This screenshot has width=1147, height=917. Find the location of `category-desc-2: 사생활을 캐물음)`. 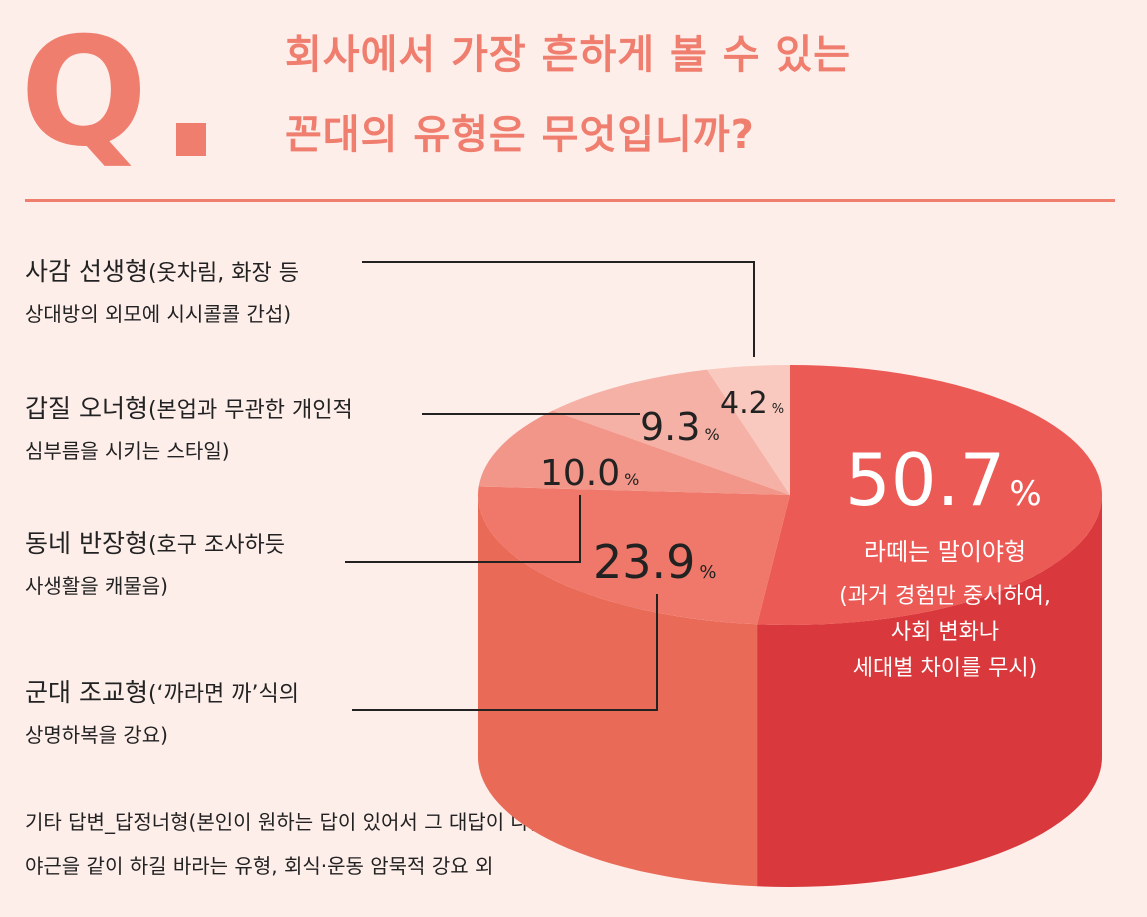

category-desc-2: 사생활을 캐물음) is located at coordinates (96, 586).